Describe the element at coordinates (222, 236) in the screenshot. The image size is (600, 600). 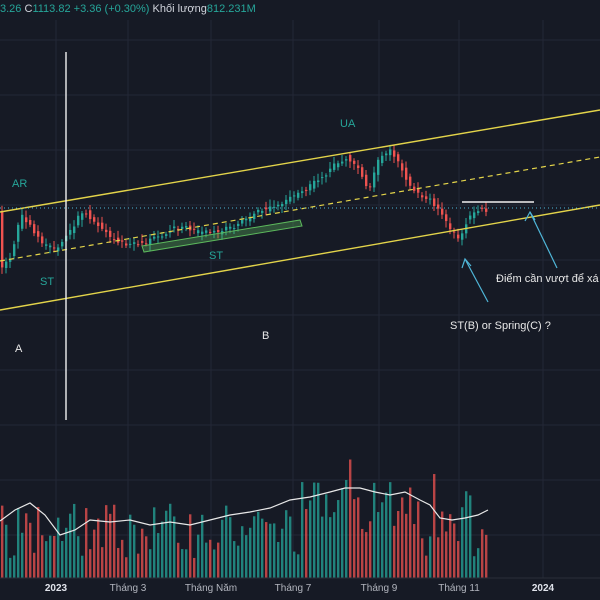
I see `st-range-box` at that location.